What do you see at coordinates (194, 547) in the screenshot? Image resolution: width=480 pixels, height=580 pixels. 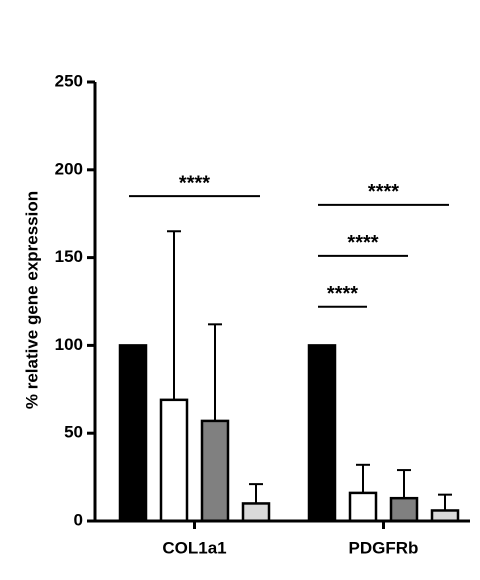 I see `x-tick-label: COL1a1` at bounding box center [194, 547].